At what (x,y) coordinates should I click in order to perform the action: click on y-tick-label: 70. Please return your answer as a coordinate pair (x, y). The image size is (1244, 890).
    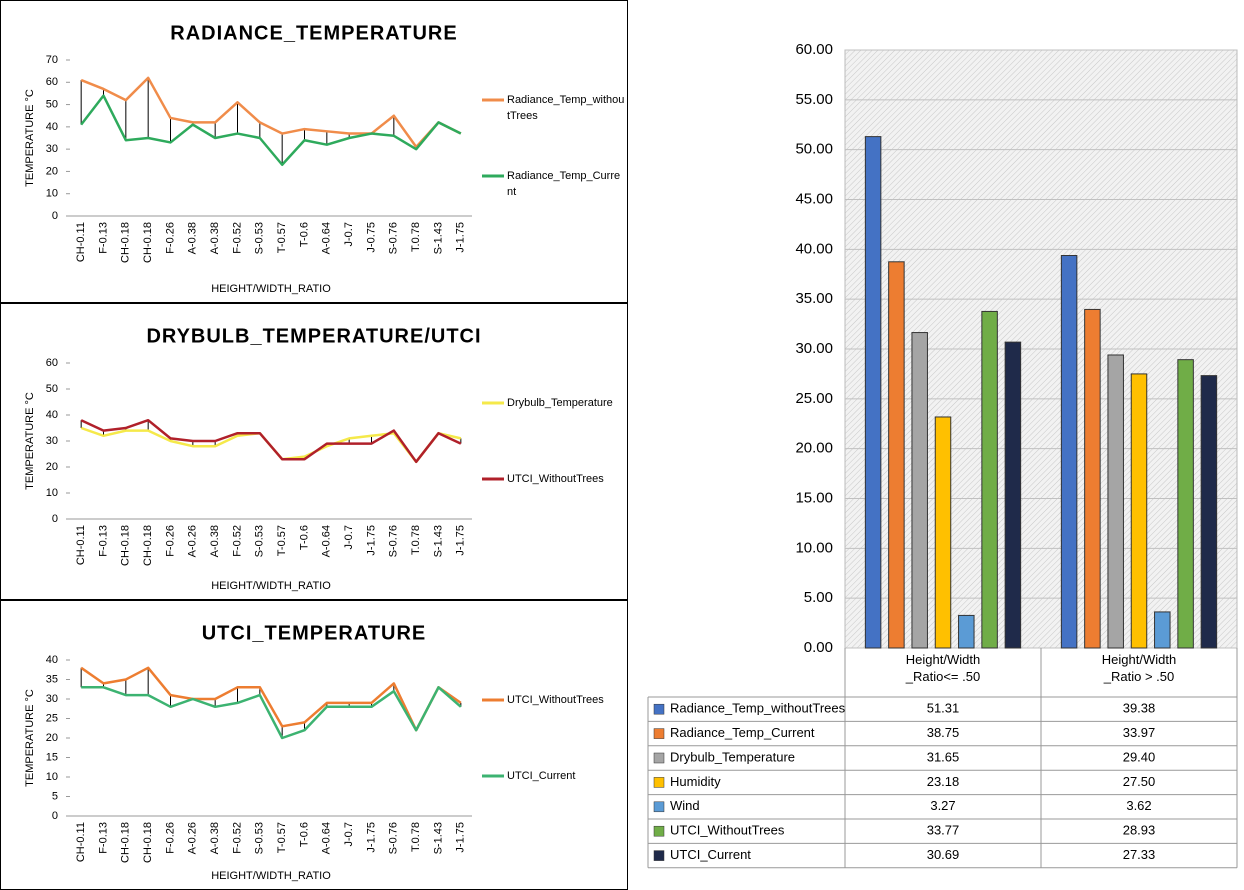
    Looking at the image, I should click on (52, 60).